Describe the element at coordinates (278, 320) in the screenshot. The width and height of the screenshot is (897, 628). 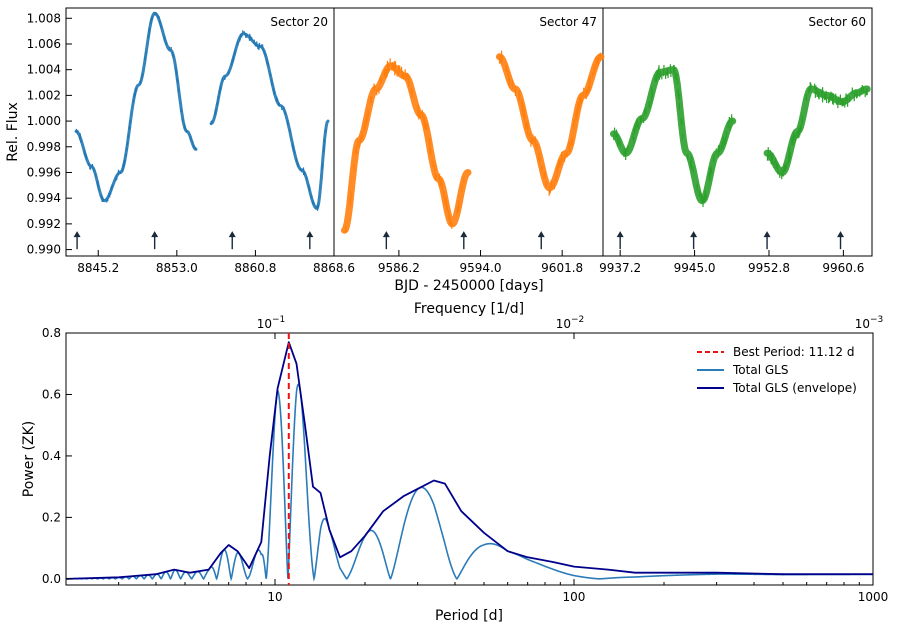
I see `frequency-tick-exponent: −1` at that location.